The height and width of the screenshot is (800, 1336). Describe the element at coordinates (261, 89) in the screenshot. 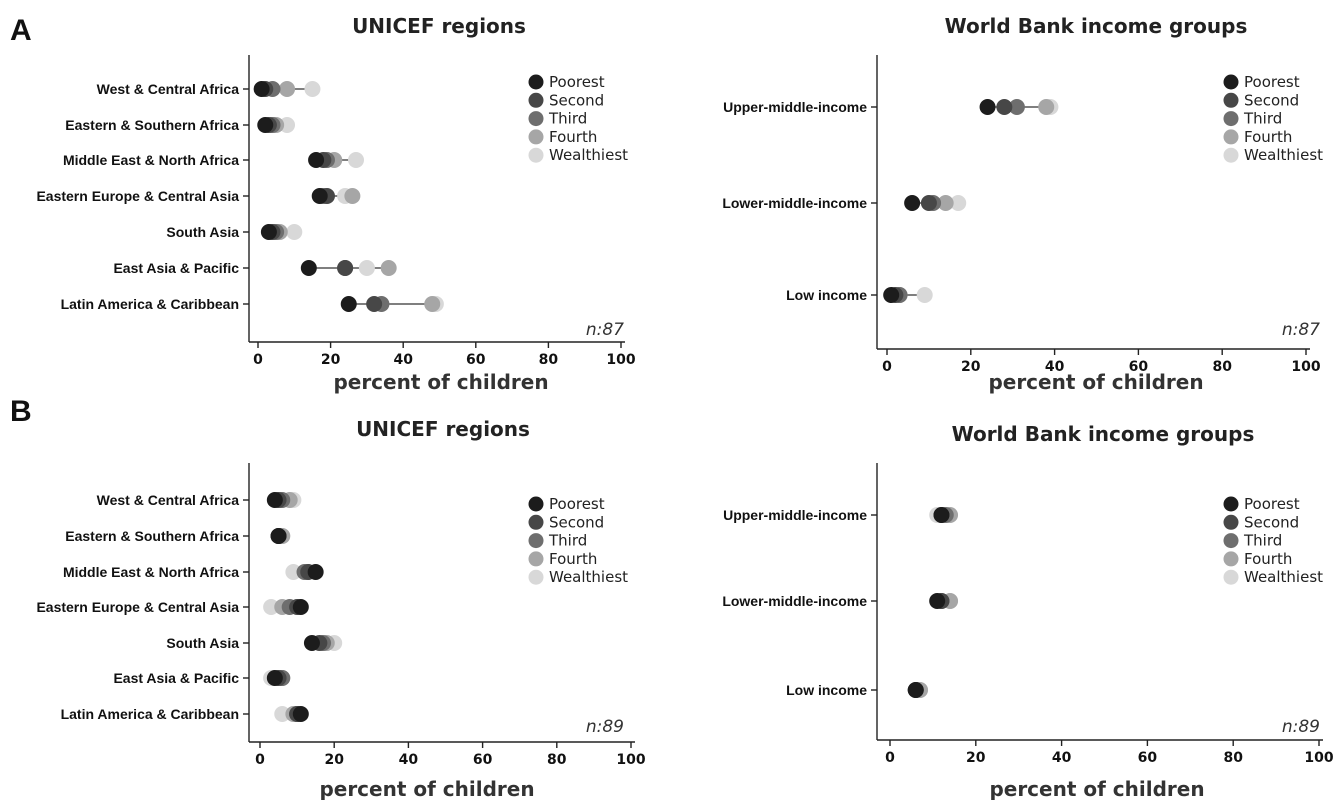

I see `point-poorest-west-and-central-africa` at that location.